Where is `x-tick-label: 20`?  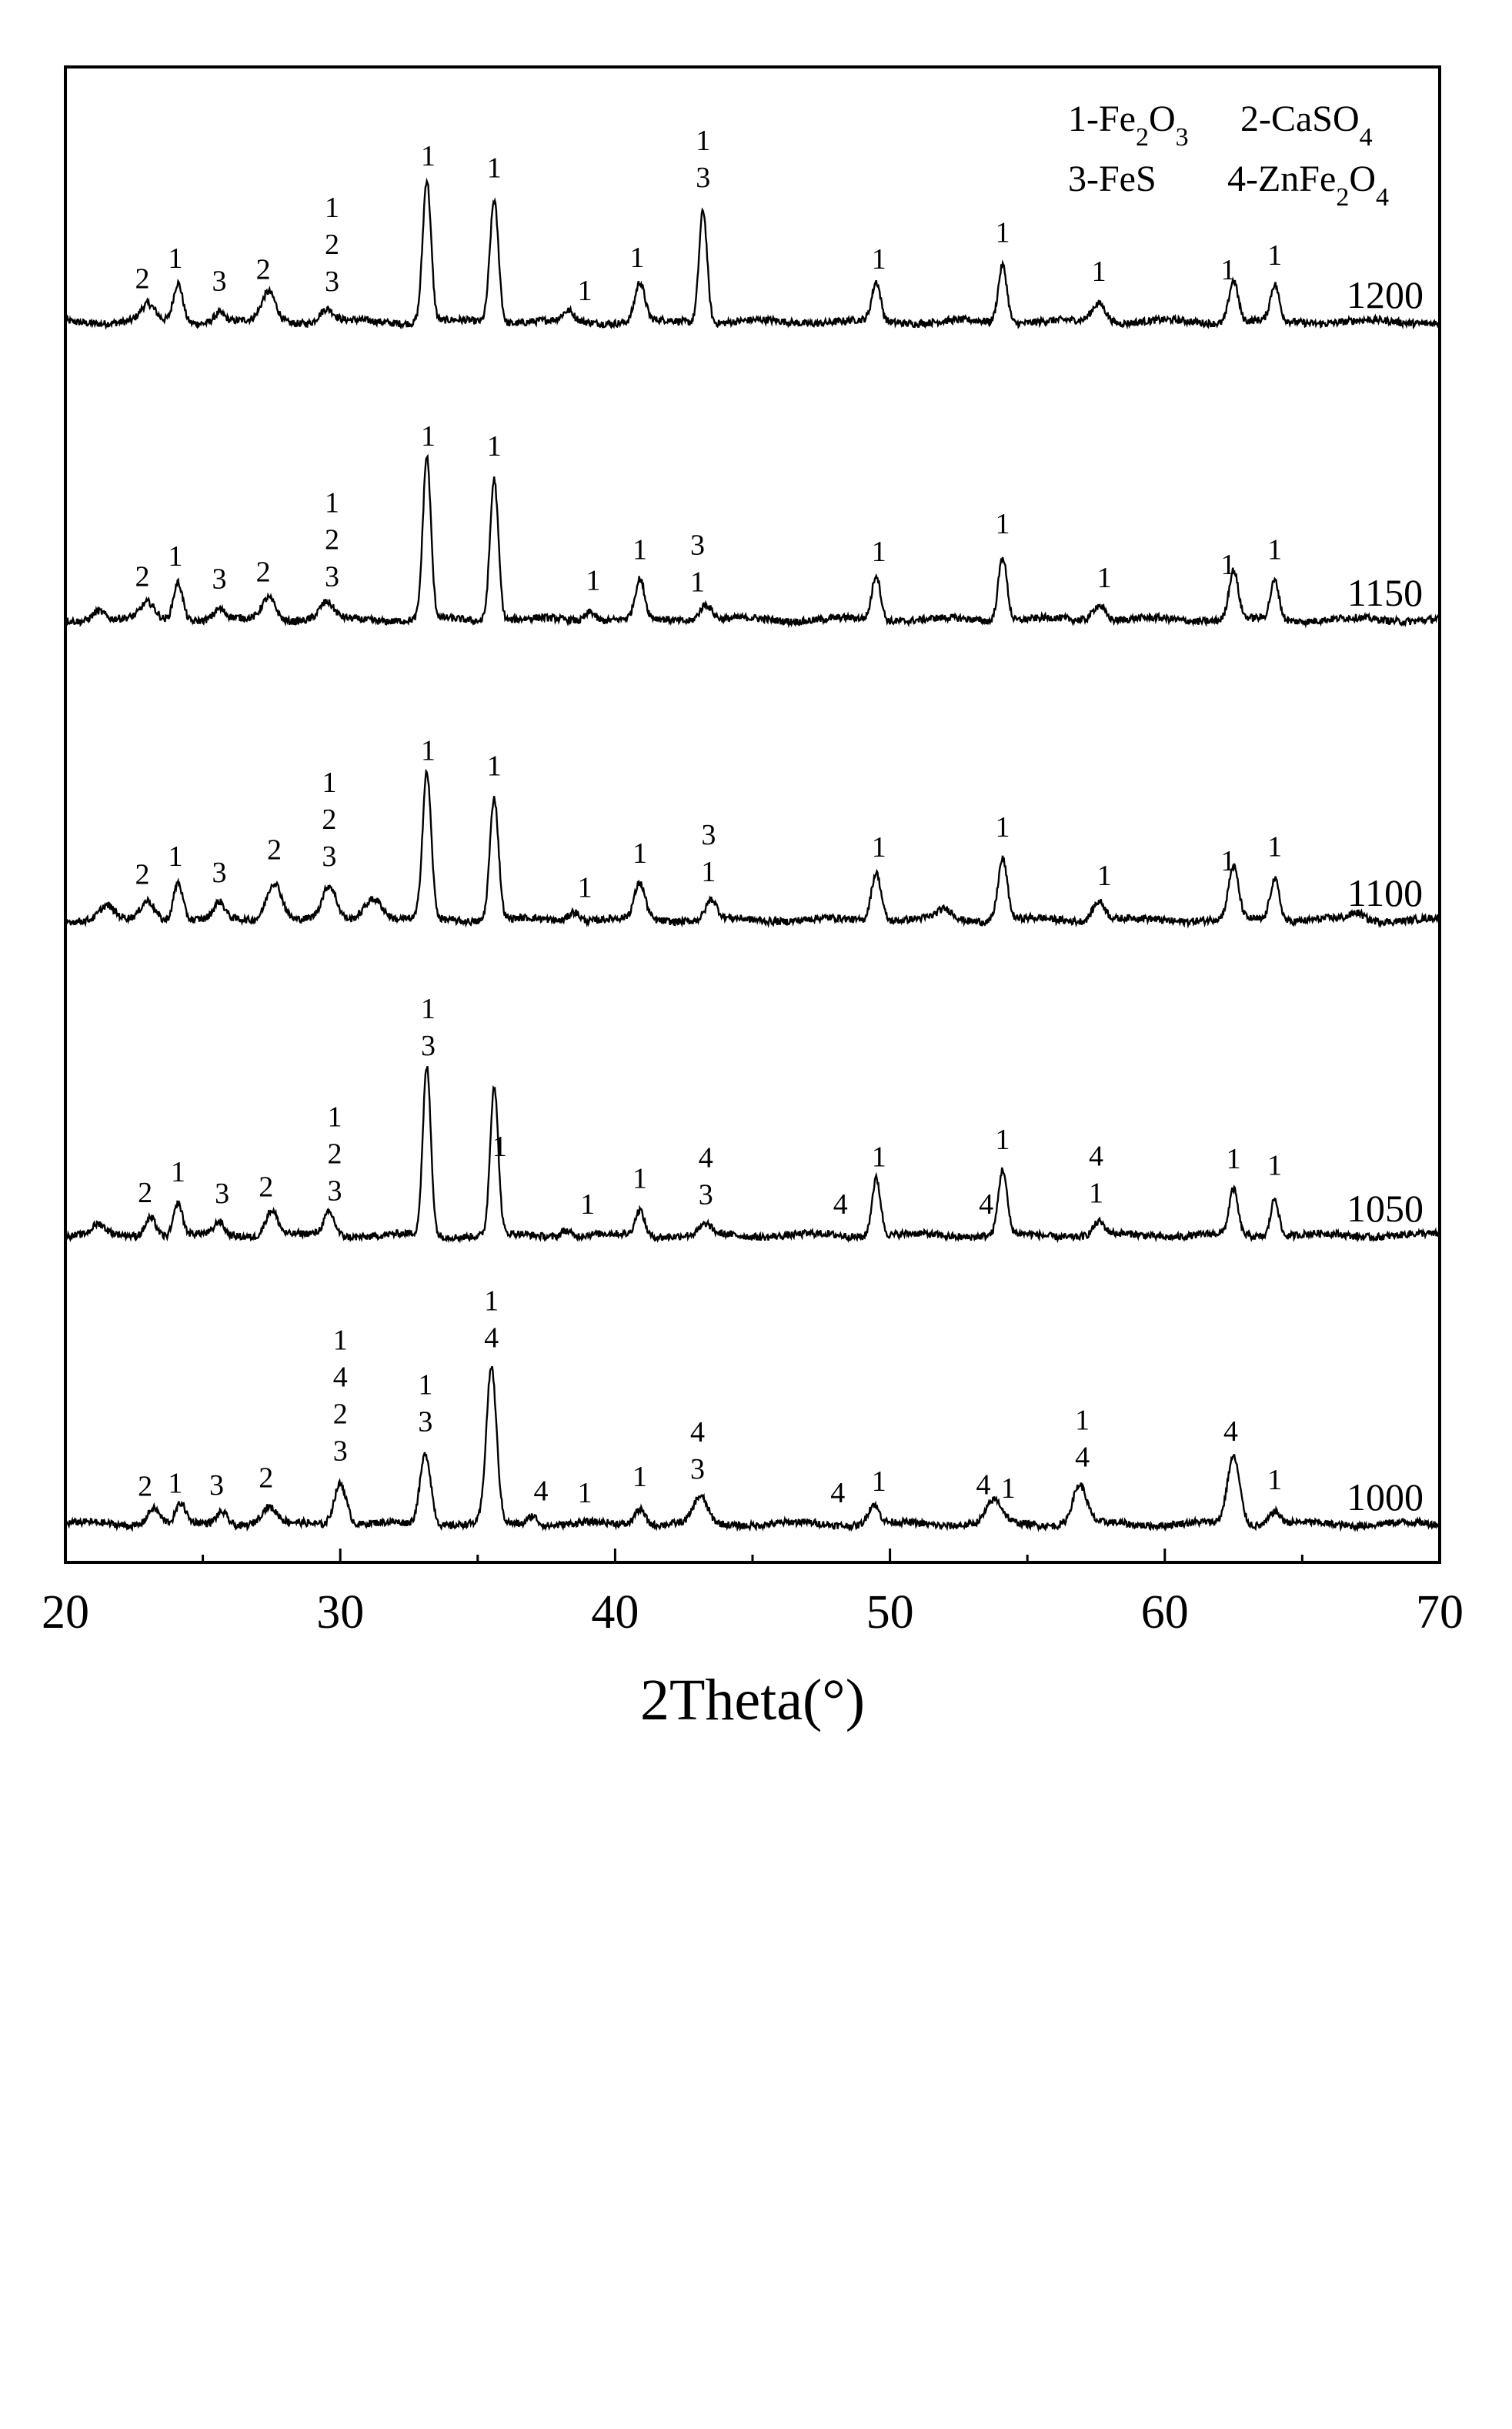 x-tick-label: 20 is located at coordinates (65, 1612).